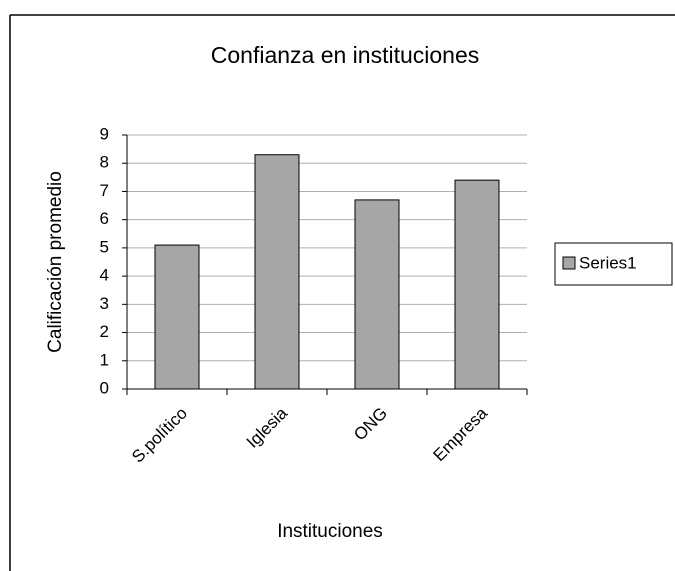  Describe the element at coordinates (55, 262) in the screenshot. I see `y-axis-label: Calificación promedio` at that location.